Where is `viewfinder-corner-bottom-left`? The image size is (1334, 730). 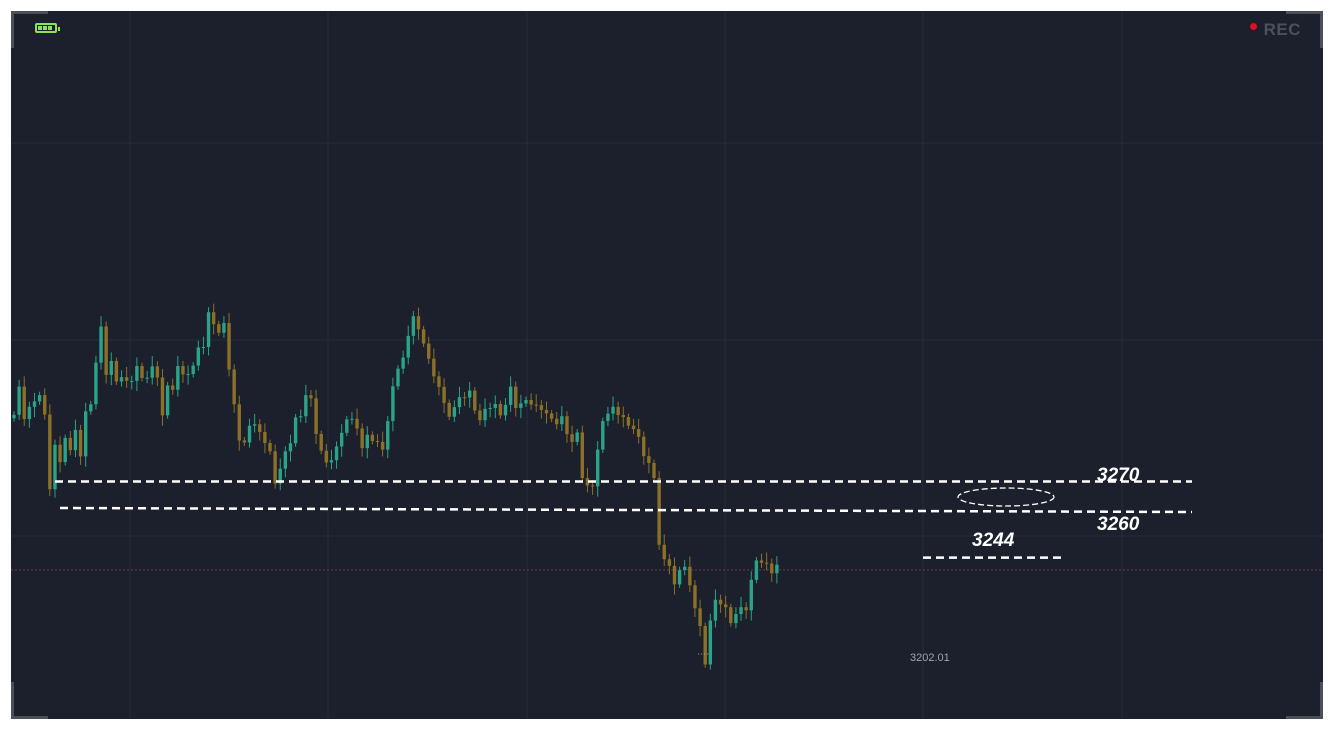
viewfinder-corner-bottom-left is located at coordinates (29, 700).